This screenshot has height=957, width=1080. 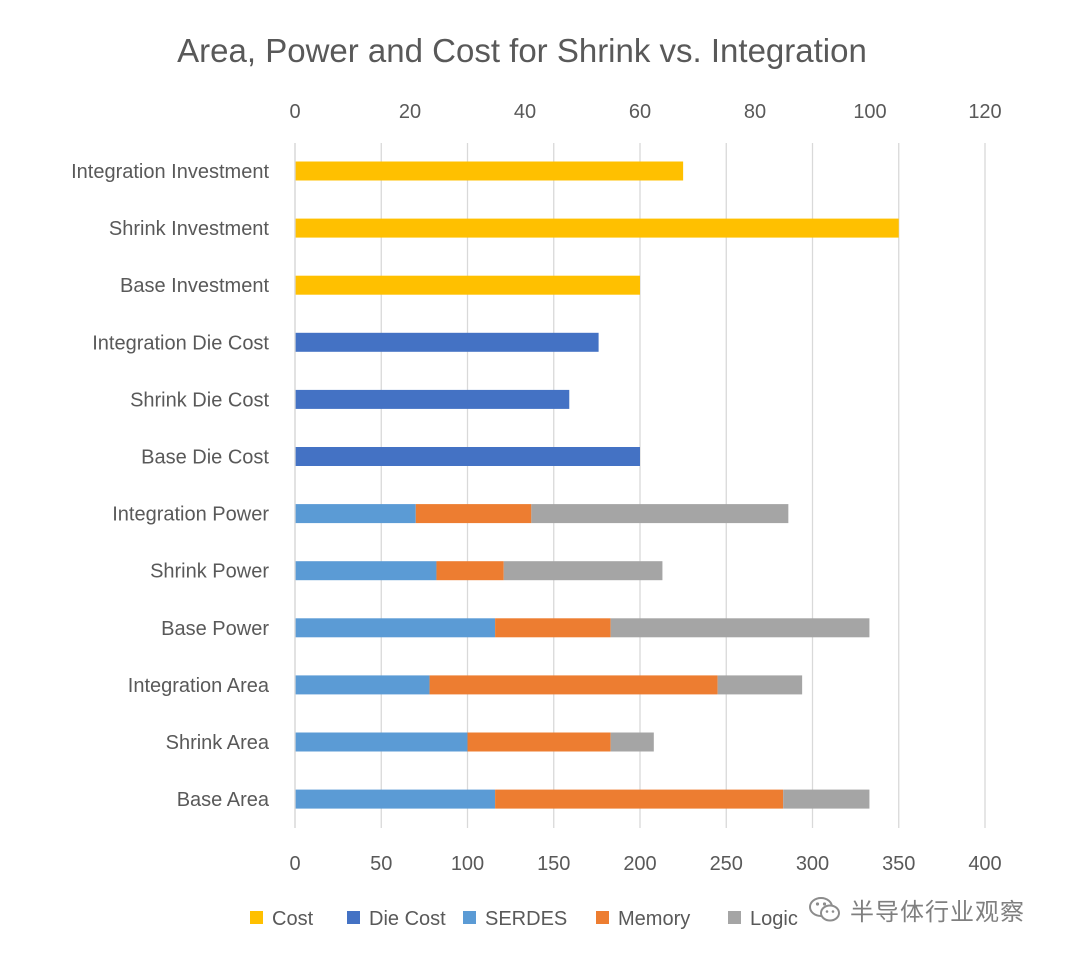 I want to click on x-tick-label-top: 40, so click(x=525, y=112).